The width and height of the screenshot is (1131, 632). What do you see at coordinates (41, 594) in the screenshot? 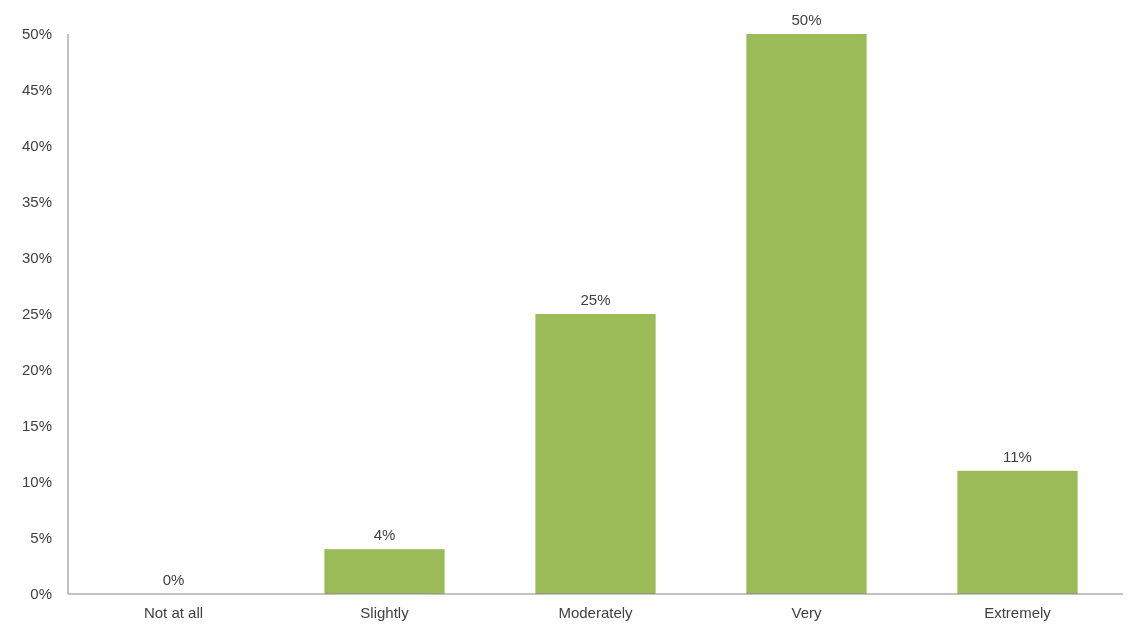
I see `y-tick-label: 0%` at bounding box center [41, 594].